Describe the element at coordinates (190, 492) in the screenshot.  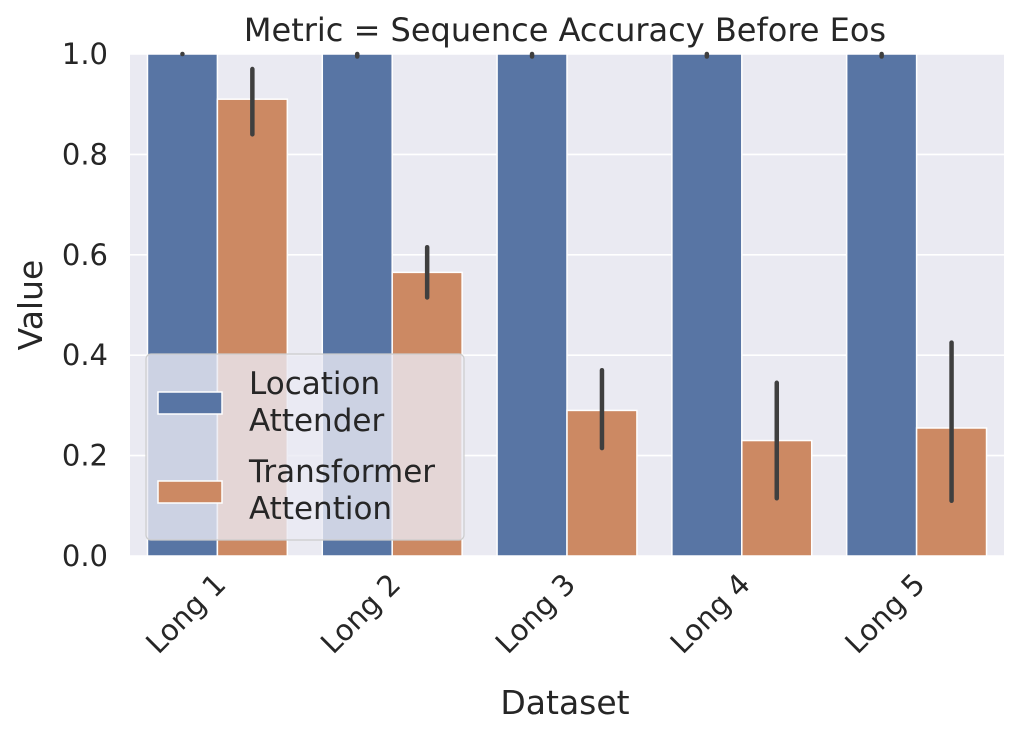
I see `legend-swatch-transformer-attention` at that location.